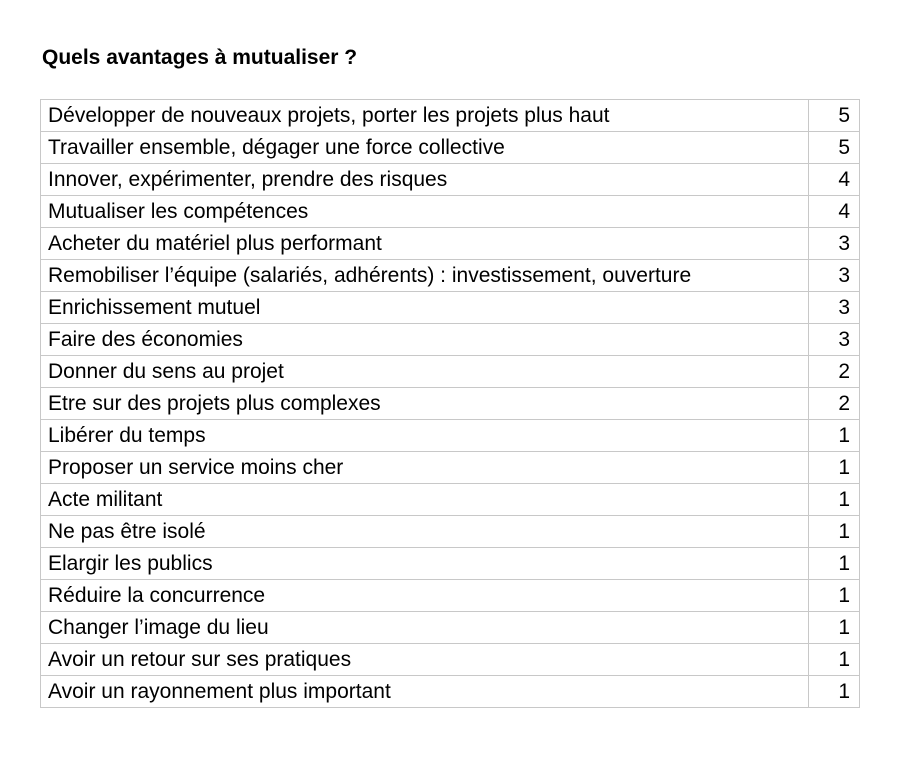 The image size is (903, 759). I want to click on table-row: Elargir les publics 1, so click(450, 563).